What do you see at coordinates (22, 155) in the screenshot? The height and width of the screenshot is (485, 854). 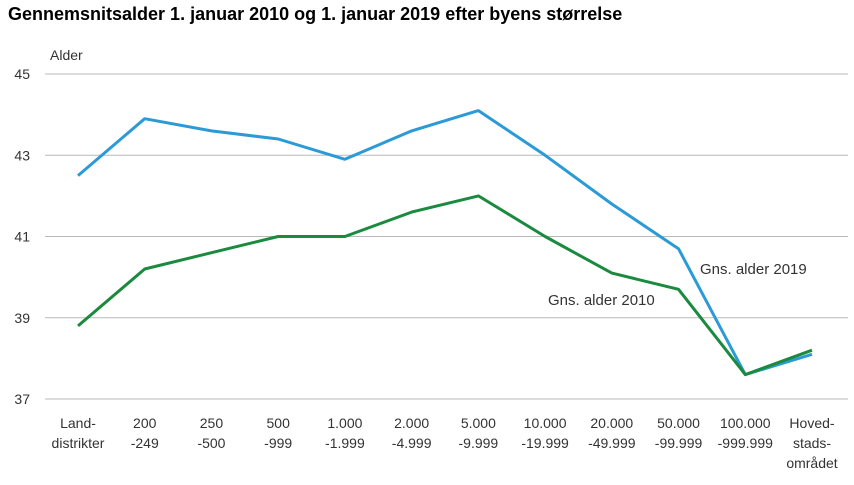 I see `y-tick-label: 43` at bounding box center [22, 155].